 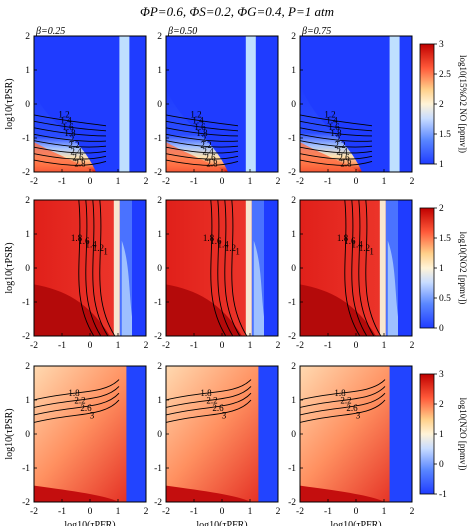 I want to click on colorbar, so click(x=427, y=434).